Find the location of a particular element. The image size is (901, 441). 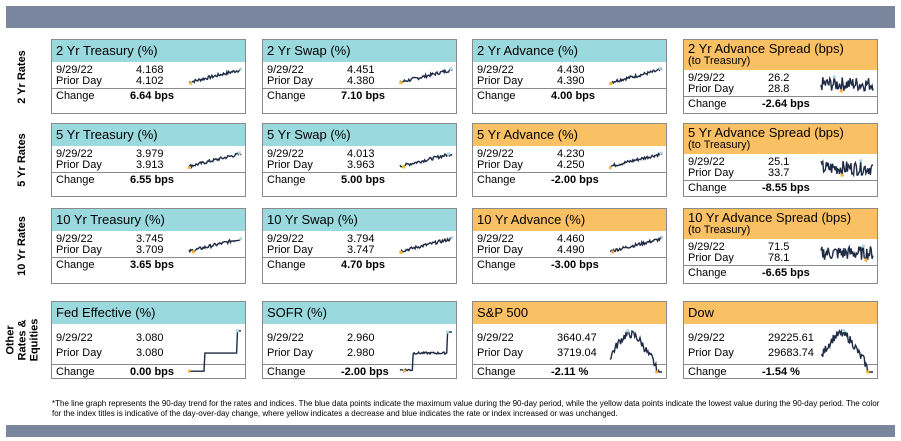

trend-line is located at coordinates (425, 351).